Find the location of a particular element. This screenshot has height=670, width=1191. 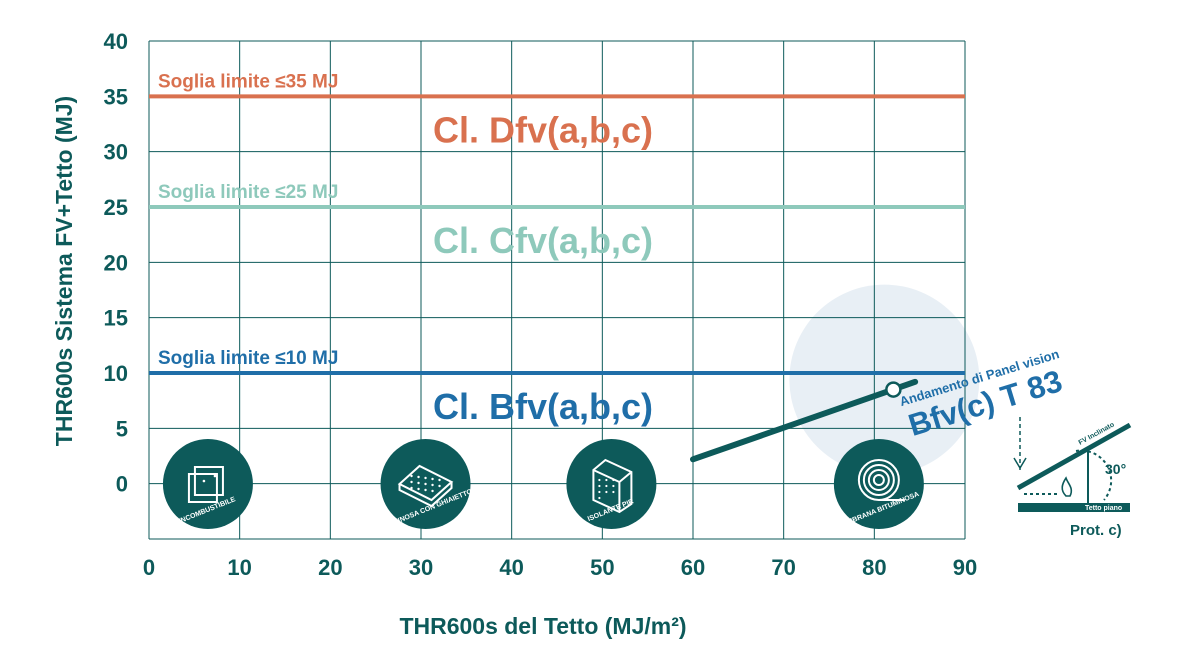

flame-icon is located at coordinates (1067, 486).